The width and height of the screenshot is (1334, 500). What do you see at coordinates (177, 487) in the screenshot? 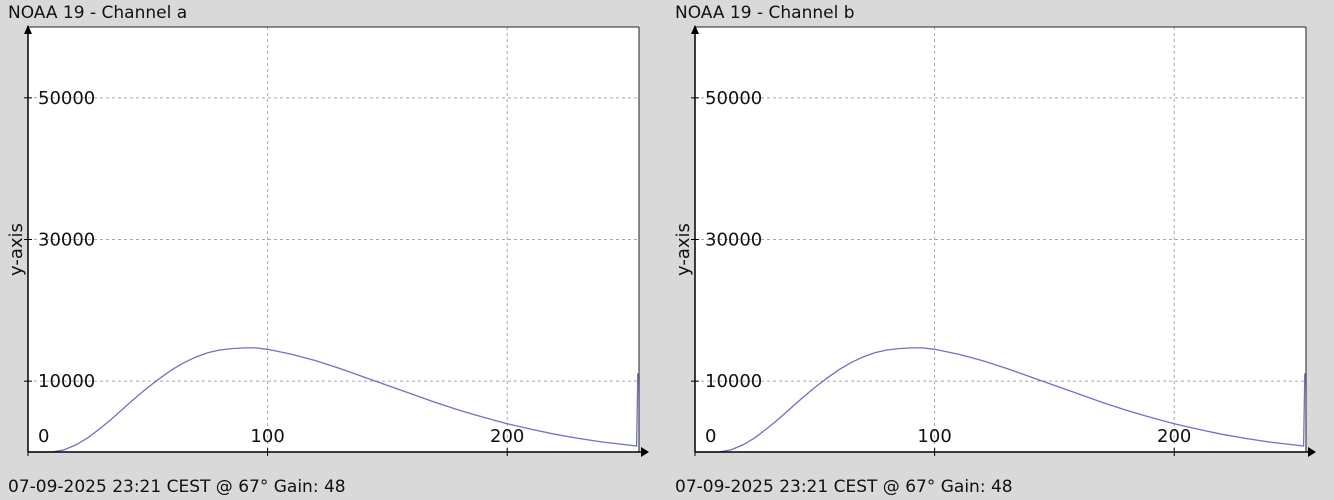
I see `chart-footer-a: 07-09-2025 23:21 CEST @ 67° Gain: 48` at bounding box center [177, 487].